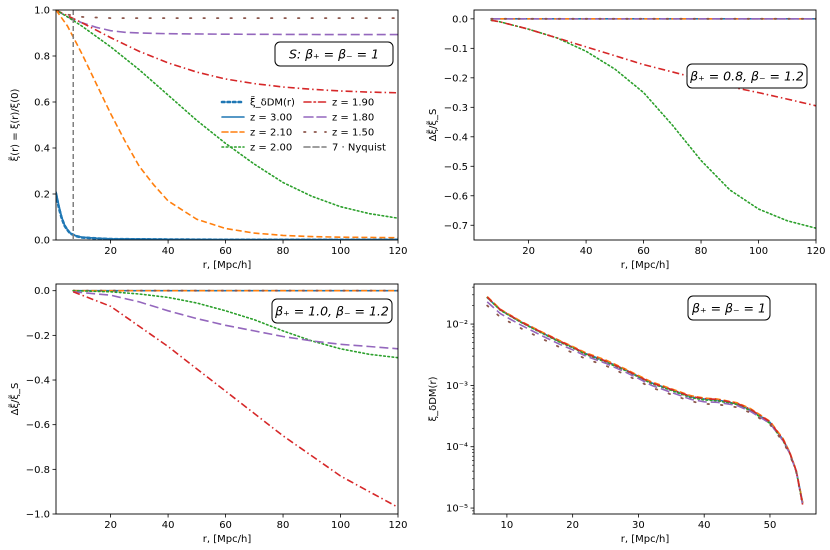 The height and width of the screenshot is (550, 830). What do you see at coordinates (14, 124) in the screenshot?
I see `y-axis-label: ξ̃(r) = ξ(r)/ξ(0)` at bounding box center [14, 124].